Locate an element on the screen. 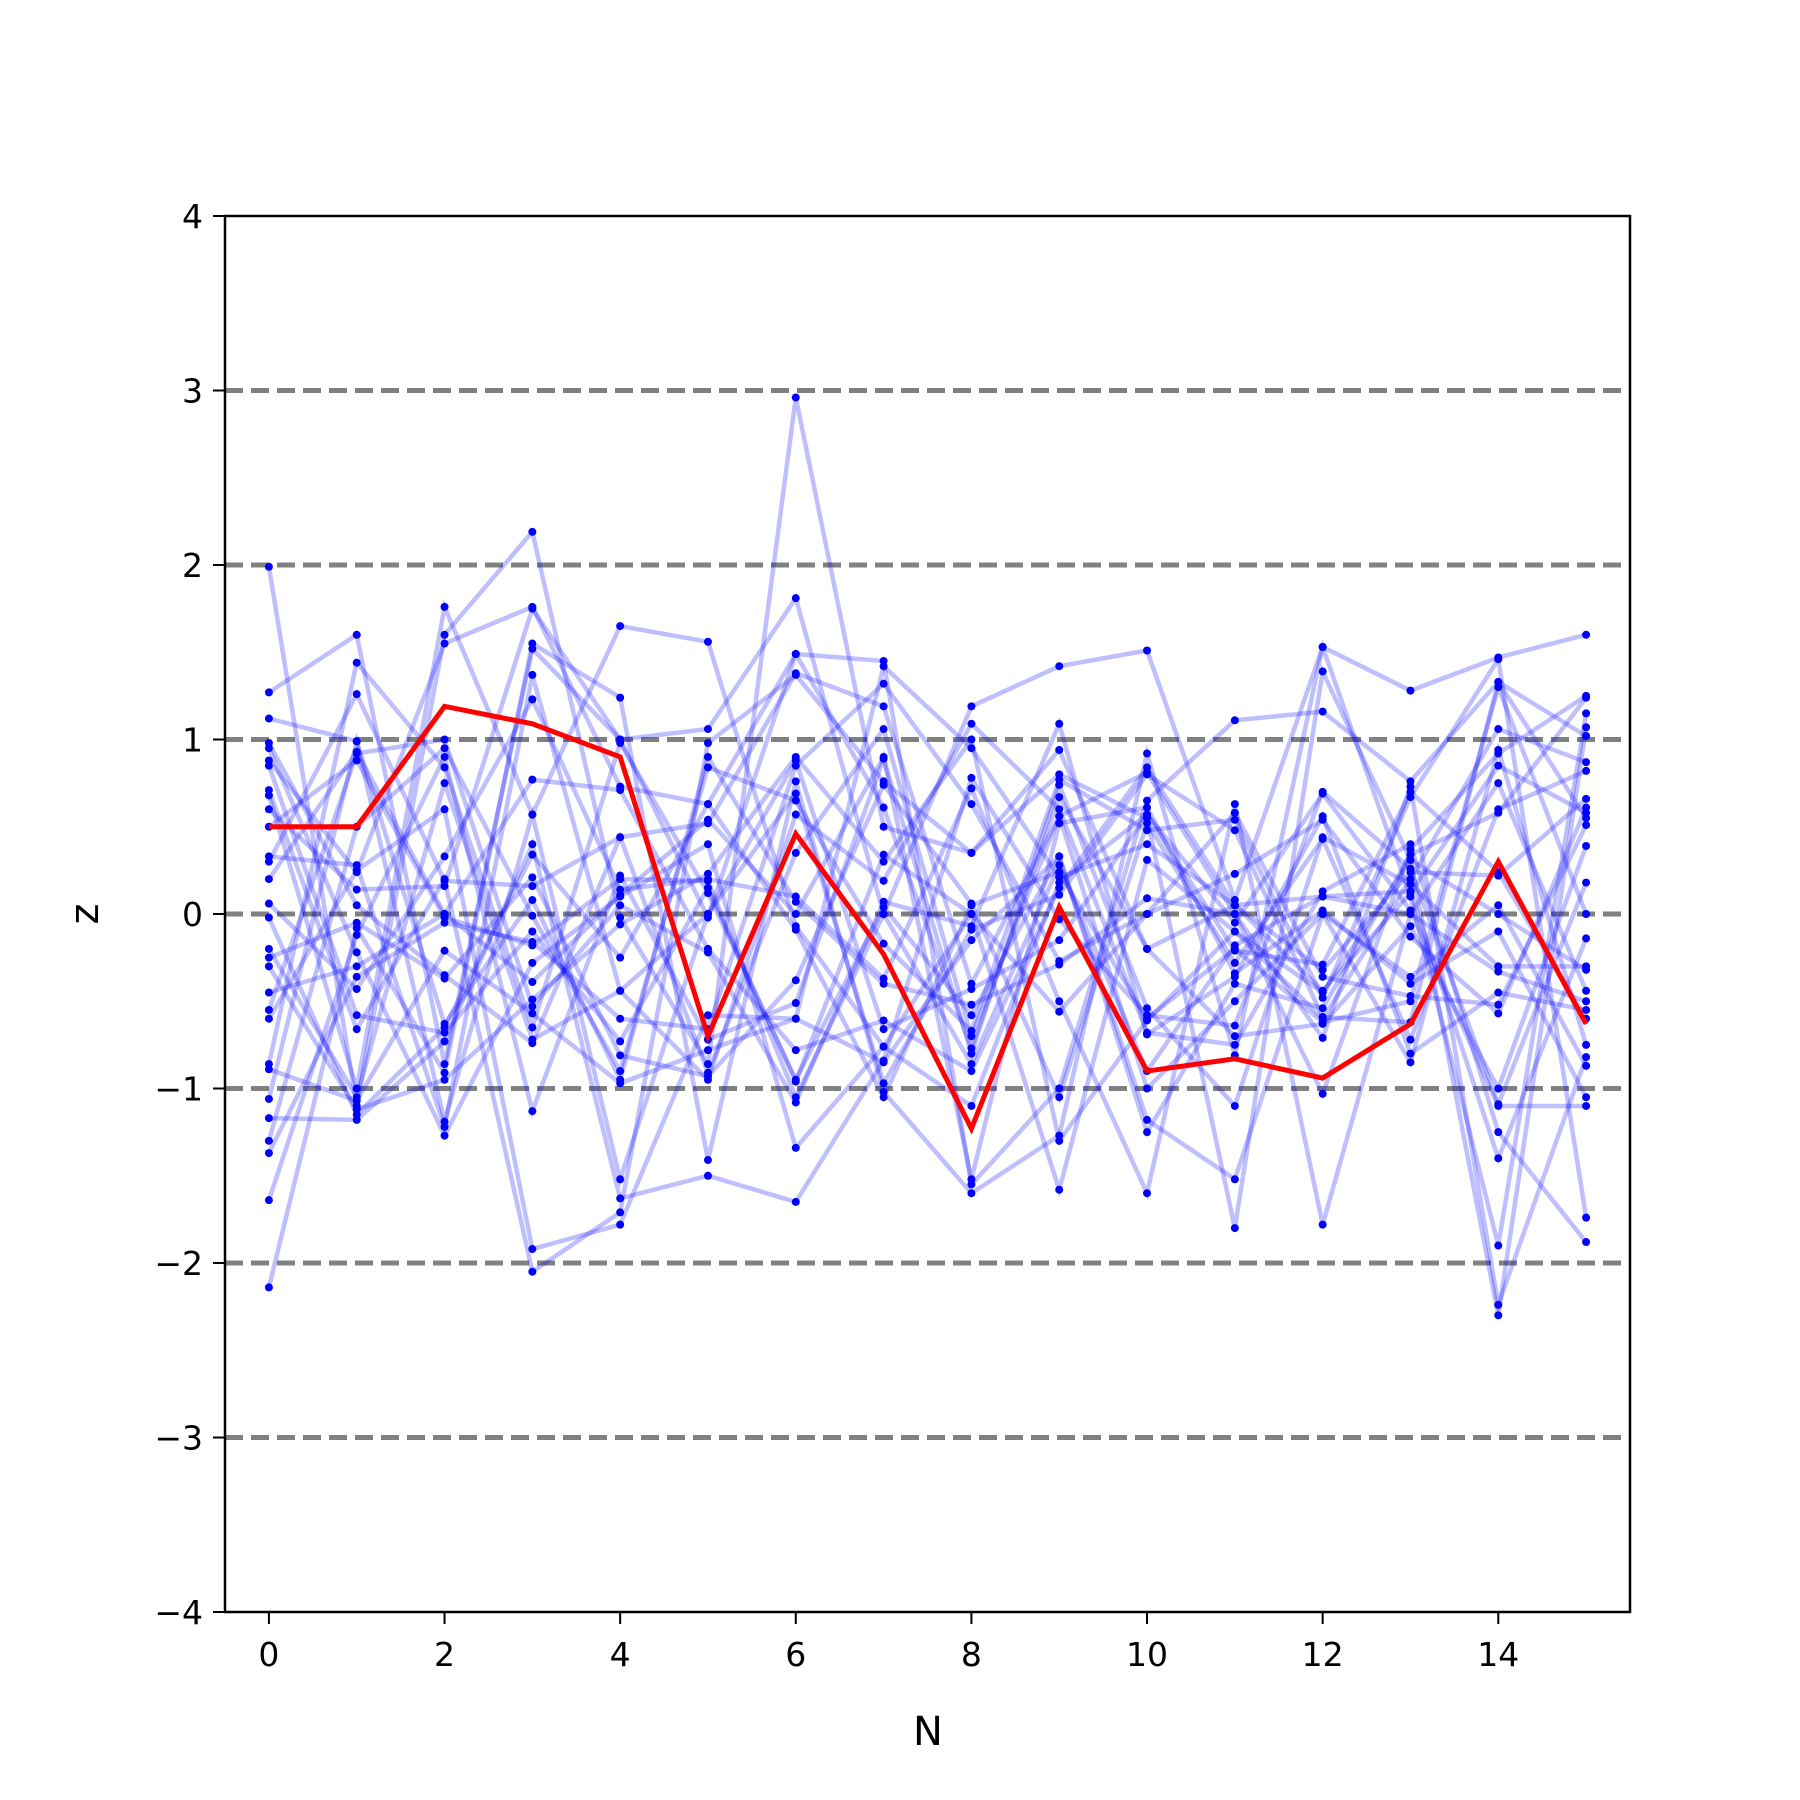 This screenshot has width=1800, height=1800. x-tick-label: 0 is located at coordinates (268, 1654).